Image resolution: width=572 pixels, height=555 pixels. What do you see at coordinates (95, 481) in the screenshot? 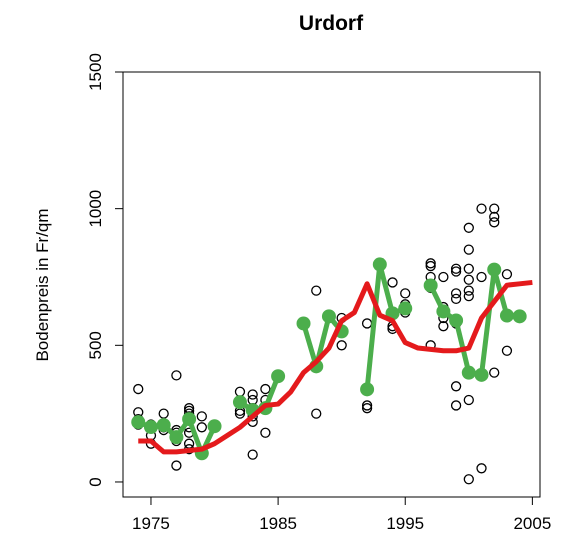
I see `y-tick-label: 0` at bounding box center [95, 481].